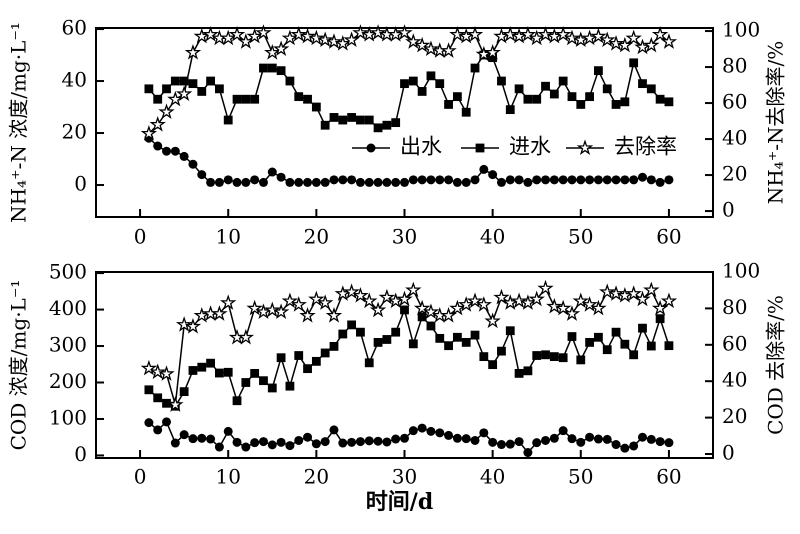  What do you see at coordinates (645, 147) in the screenshot?
I see `legend-label: 去除率` at bounding box center [645, 147].